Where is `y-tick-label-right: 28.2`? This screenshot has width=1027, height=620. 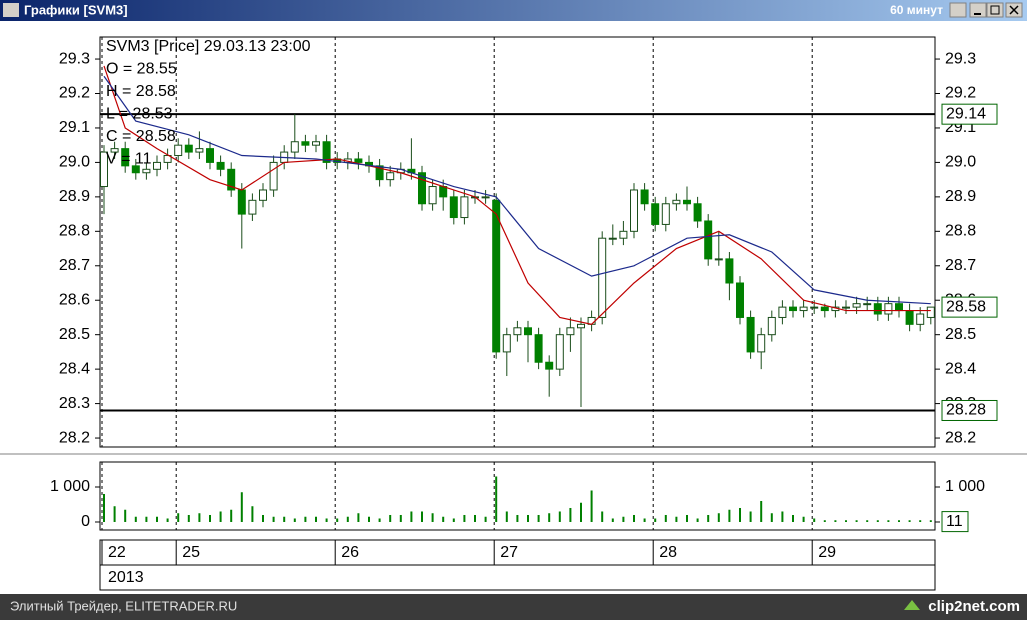
y-tick-label-right: 28.2 is located at coordinates (960, 437).